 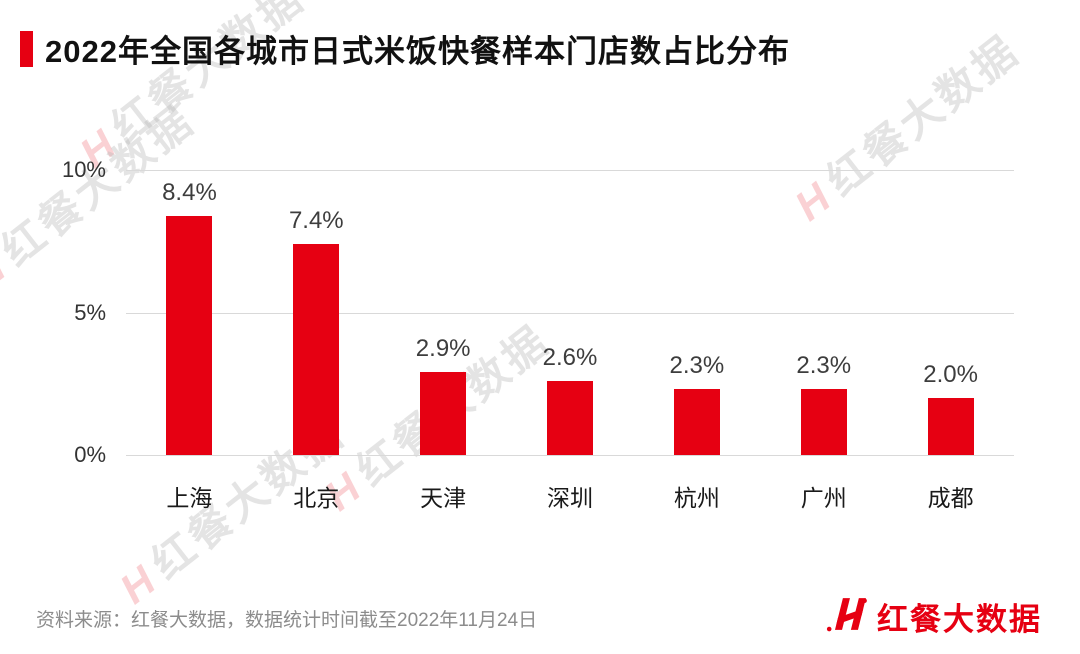 I want to click on bar-column-成都: 2.0%, so click(x=950, y=312).